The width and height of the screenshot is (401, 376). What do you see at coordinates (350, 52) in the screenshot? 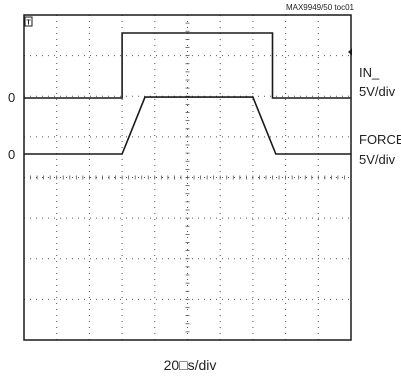
I see `trigger-level-arrow` at bounding box center [350, 52].